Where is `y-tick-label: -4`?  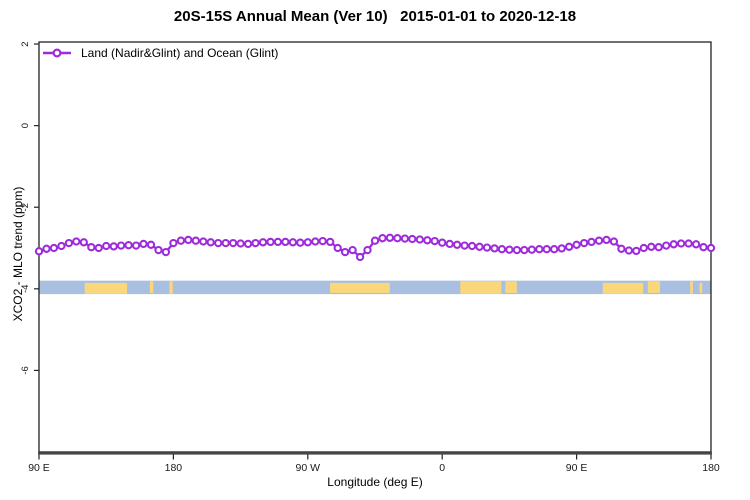
y-tick-label: -4 is located at coordinates (25, 289).